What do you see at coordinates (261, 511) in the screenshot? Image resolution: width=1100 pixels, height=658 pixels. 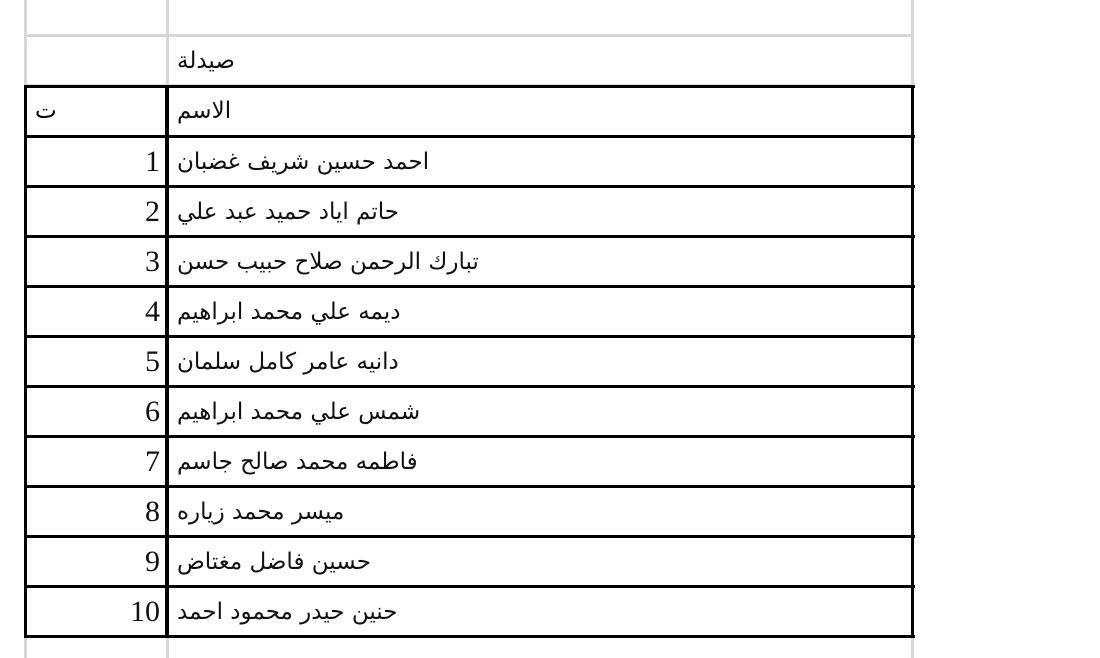 I see `name-cell: ميسر محمد زياره` at bounding box center [261, 511].